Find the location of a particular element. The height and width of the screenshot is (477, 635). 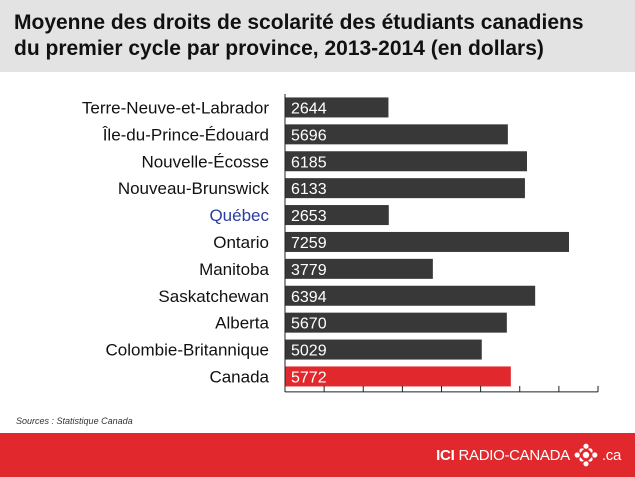

category-label: Ontario is located at coordinates (241, 242).